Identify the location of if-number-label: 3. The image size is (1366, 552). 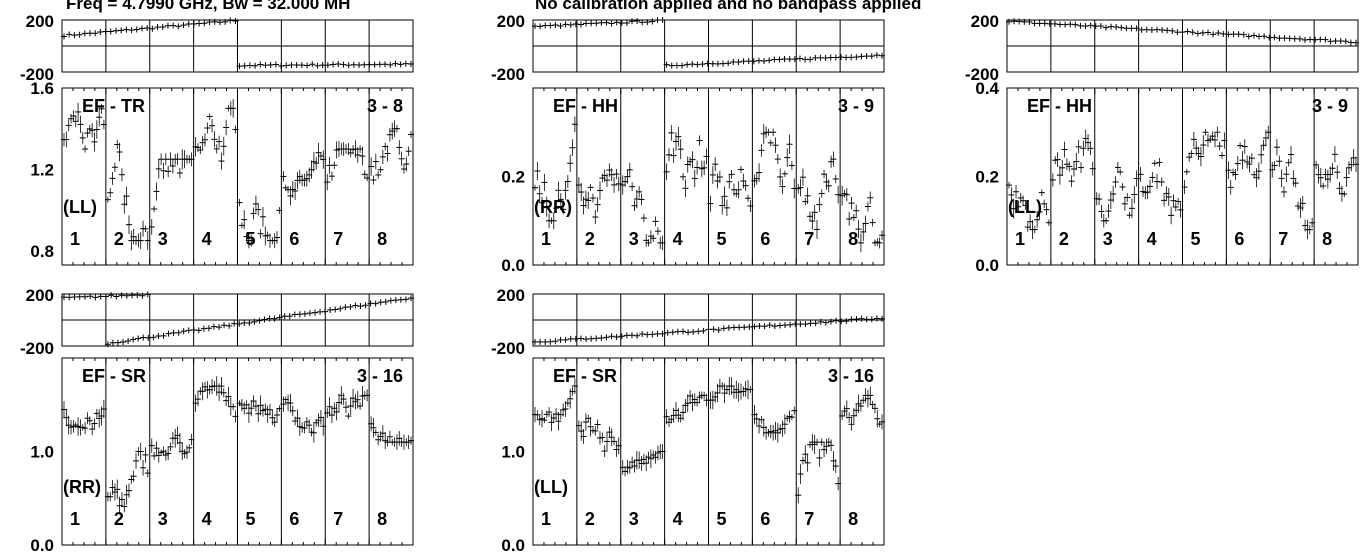
(1108, 239).